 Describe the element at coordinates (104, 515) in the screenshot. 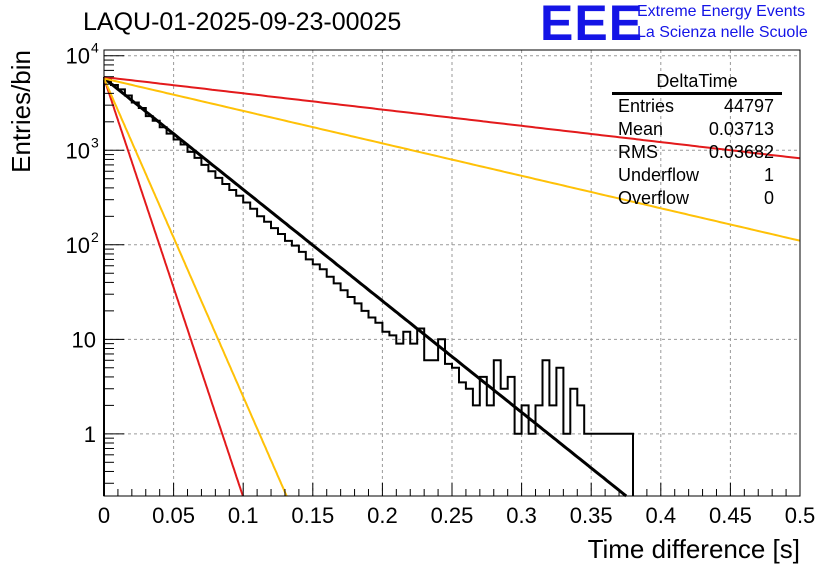

I see `x-tick-label: 0` at that location.